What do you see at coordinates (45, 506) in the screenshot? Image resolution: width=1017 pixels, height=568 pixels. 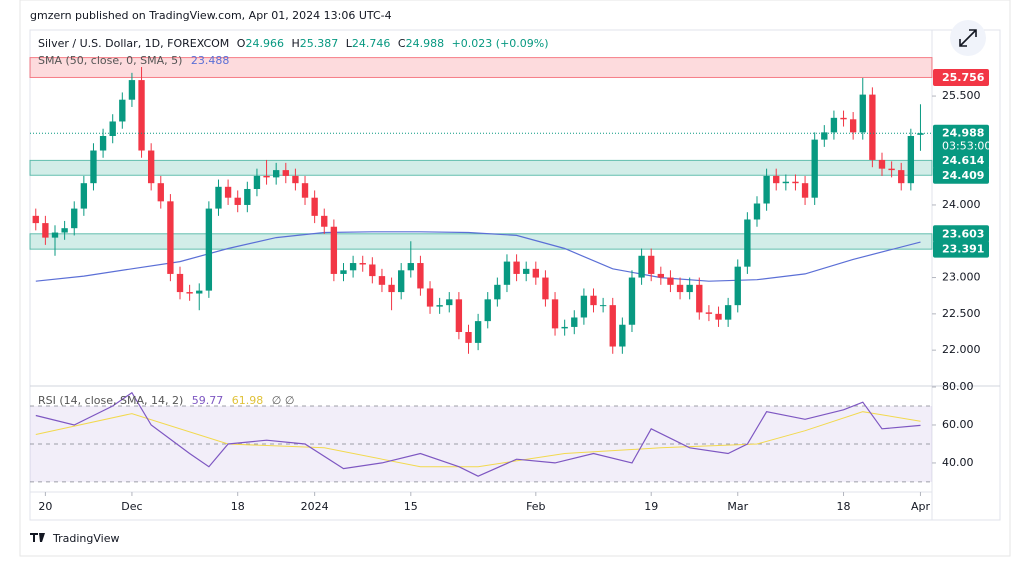 I see `x-tick-label: 20` at bounding box center [45, 506].